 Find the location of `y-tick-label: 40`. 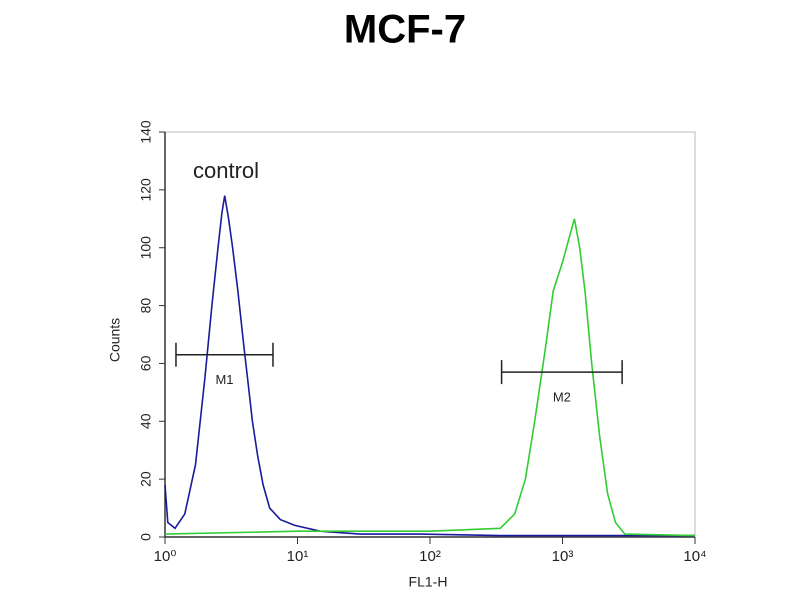

y-tick-label: 40 is located at coordinates (146, 421).